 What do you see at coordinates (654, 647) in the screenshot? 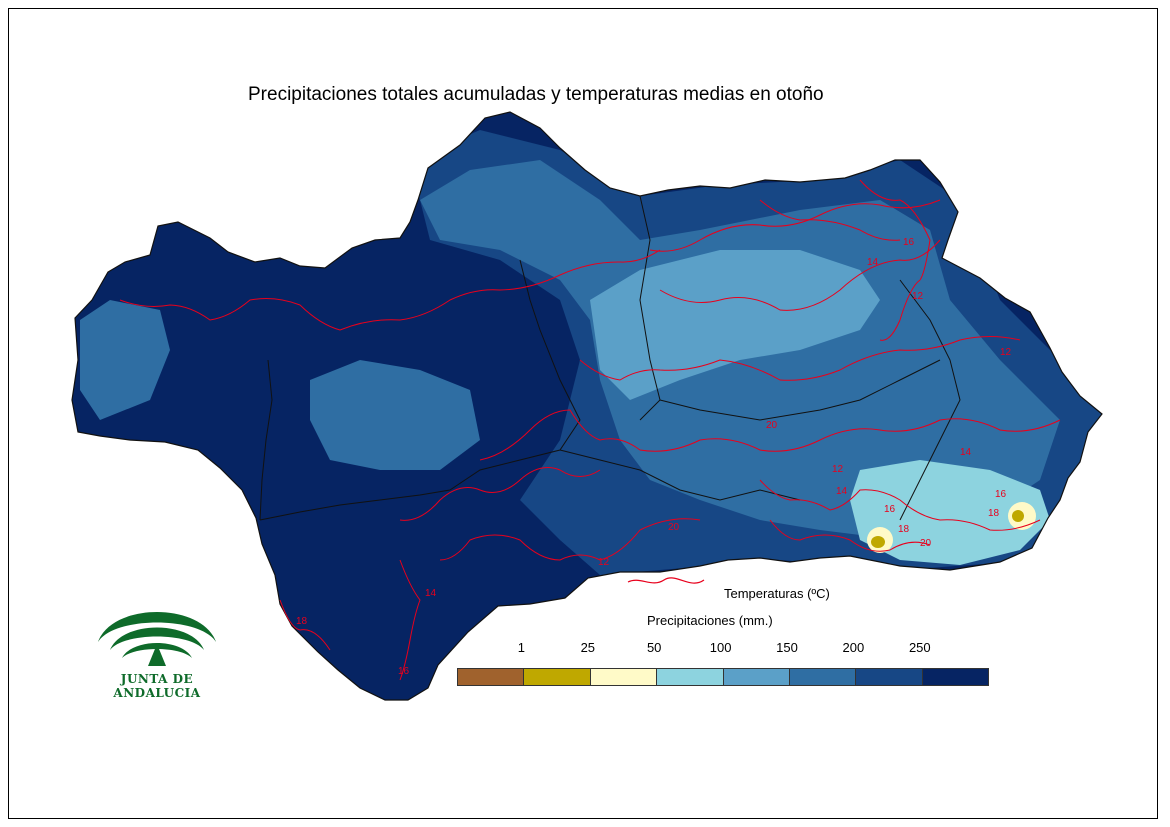
I see `legend-tick-label: 50` at bounding box center [654, 647].